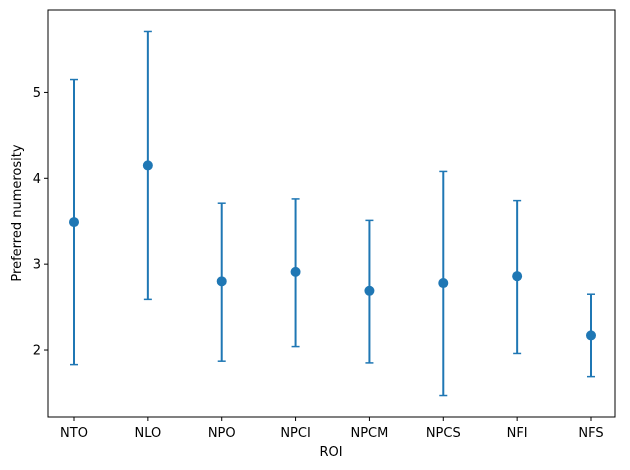 Image resolution: width=630 pixels, height=470 pixels. Describe the element at coordinates (590, 433) in the screenshot. I see `x-tick-label: NFS` at that location.